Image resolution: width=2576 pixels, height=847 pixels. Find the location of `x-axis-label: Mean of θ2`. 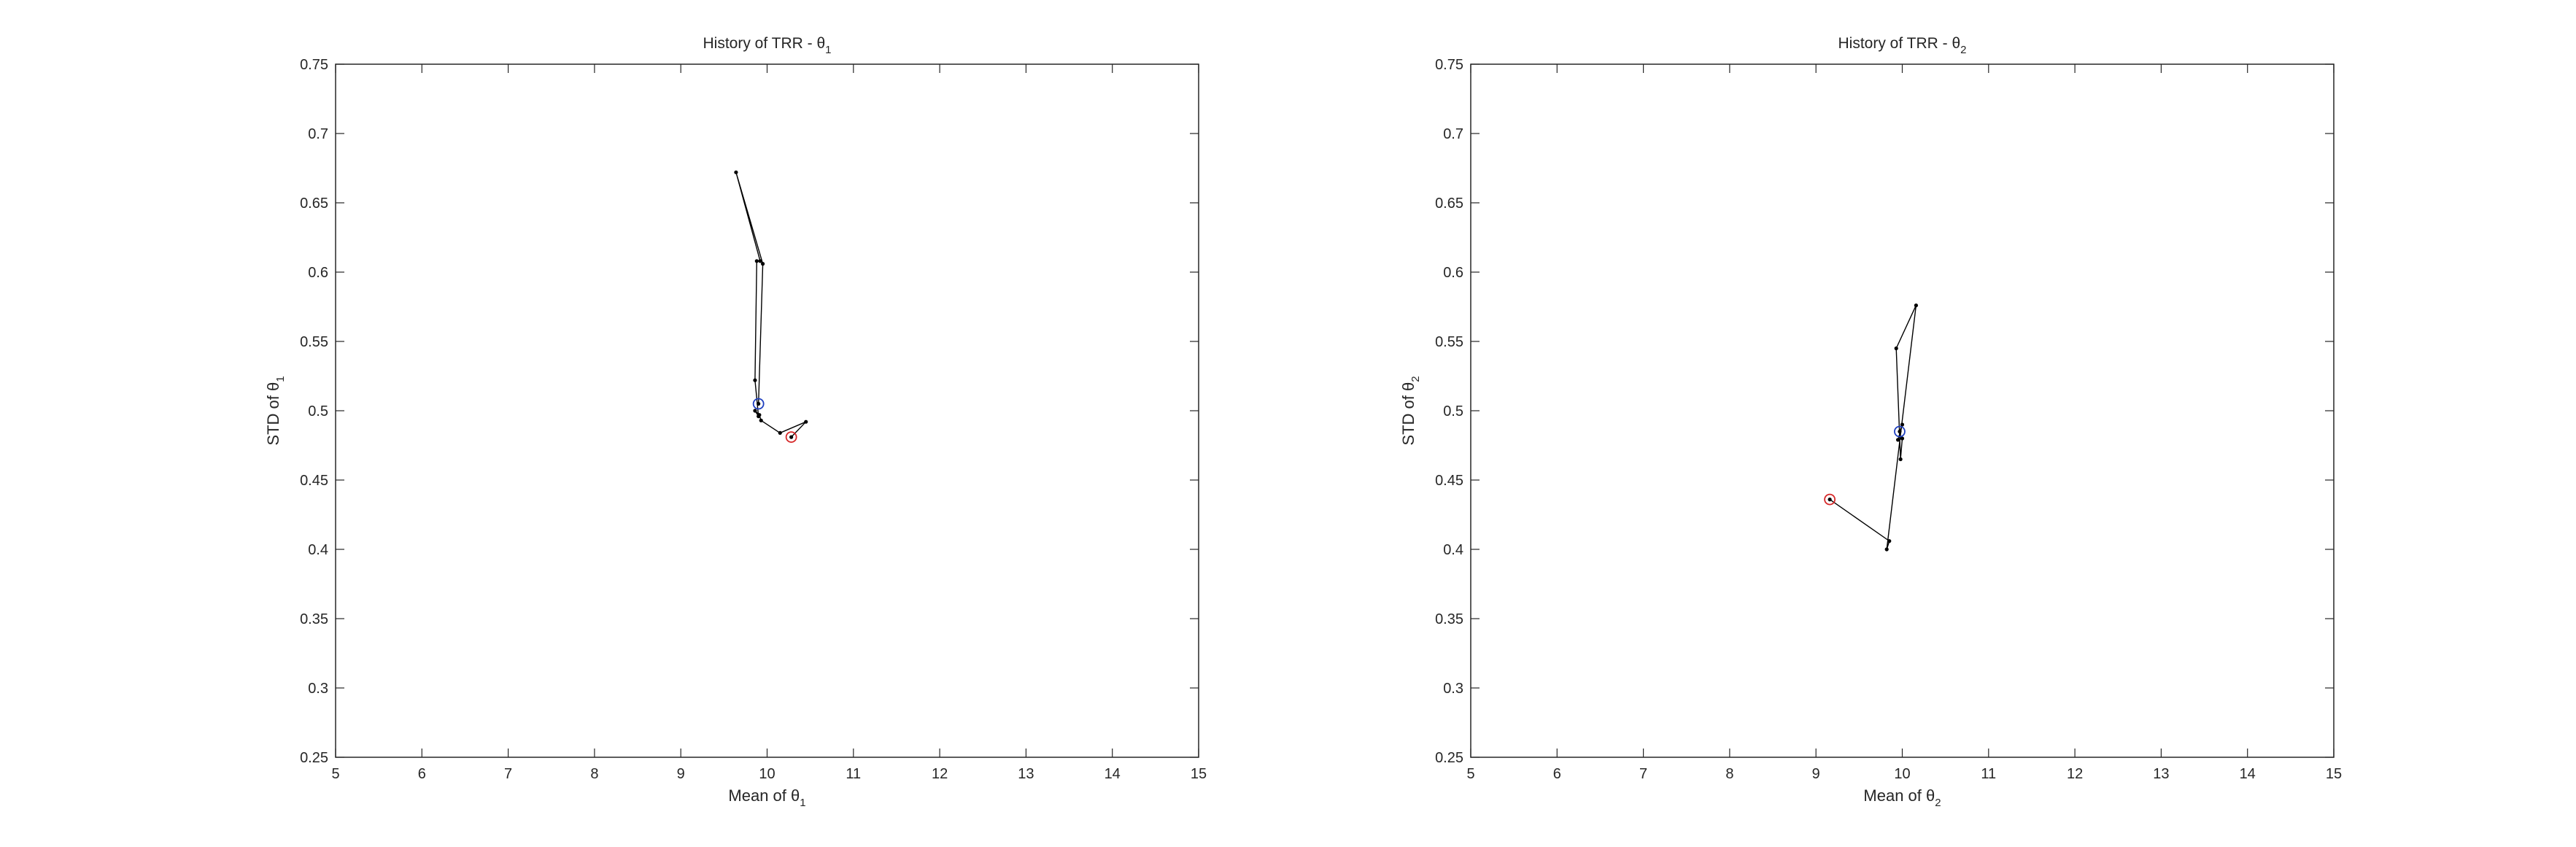

x-axis-label: Mean of θ2 is located at coordinates (1902, 798).